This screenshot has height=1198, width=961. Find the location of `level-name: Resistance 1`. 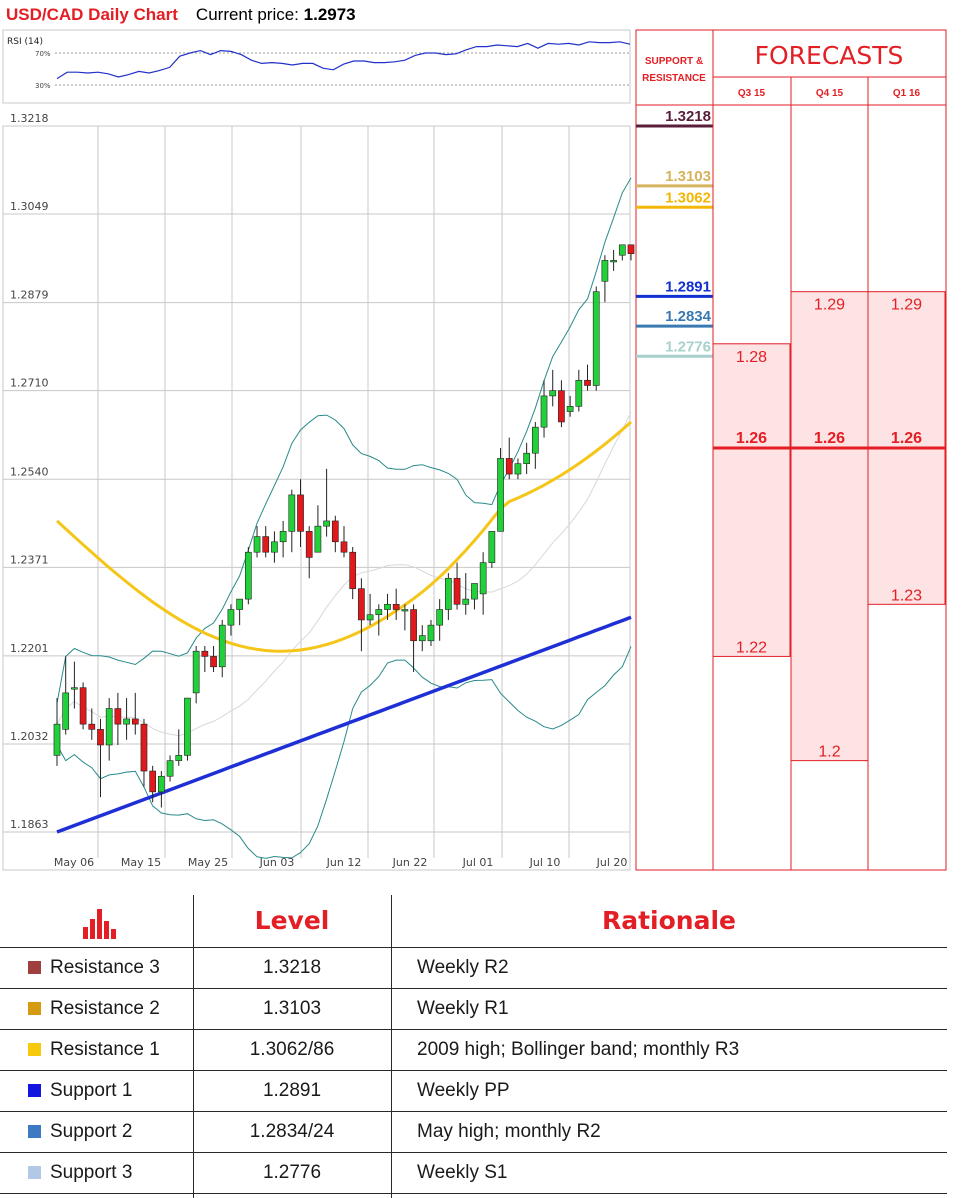

level-name: Resistance 1 is located at coordinates (105, 1049).